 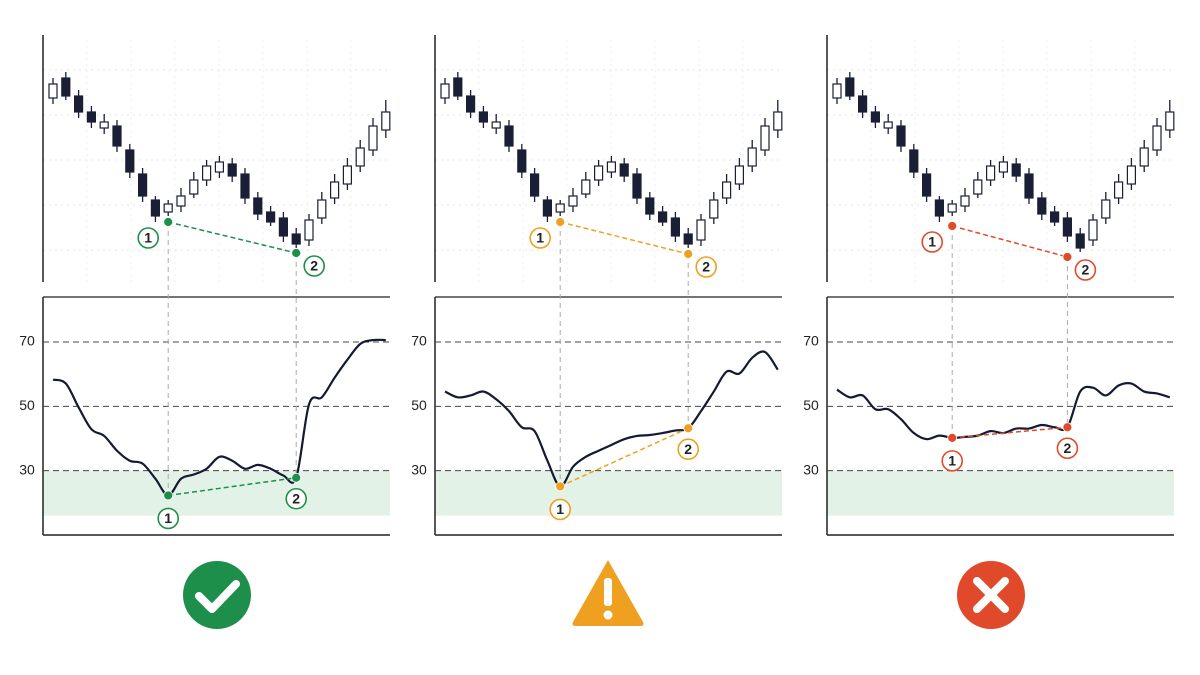 What do you see at coordinates (232, 487) in the screenshot?
I see `rsi-divergence` at bounding box center [232, 487].